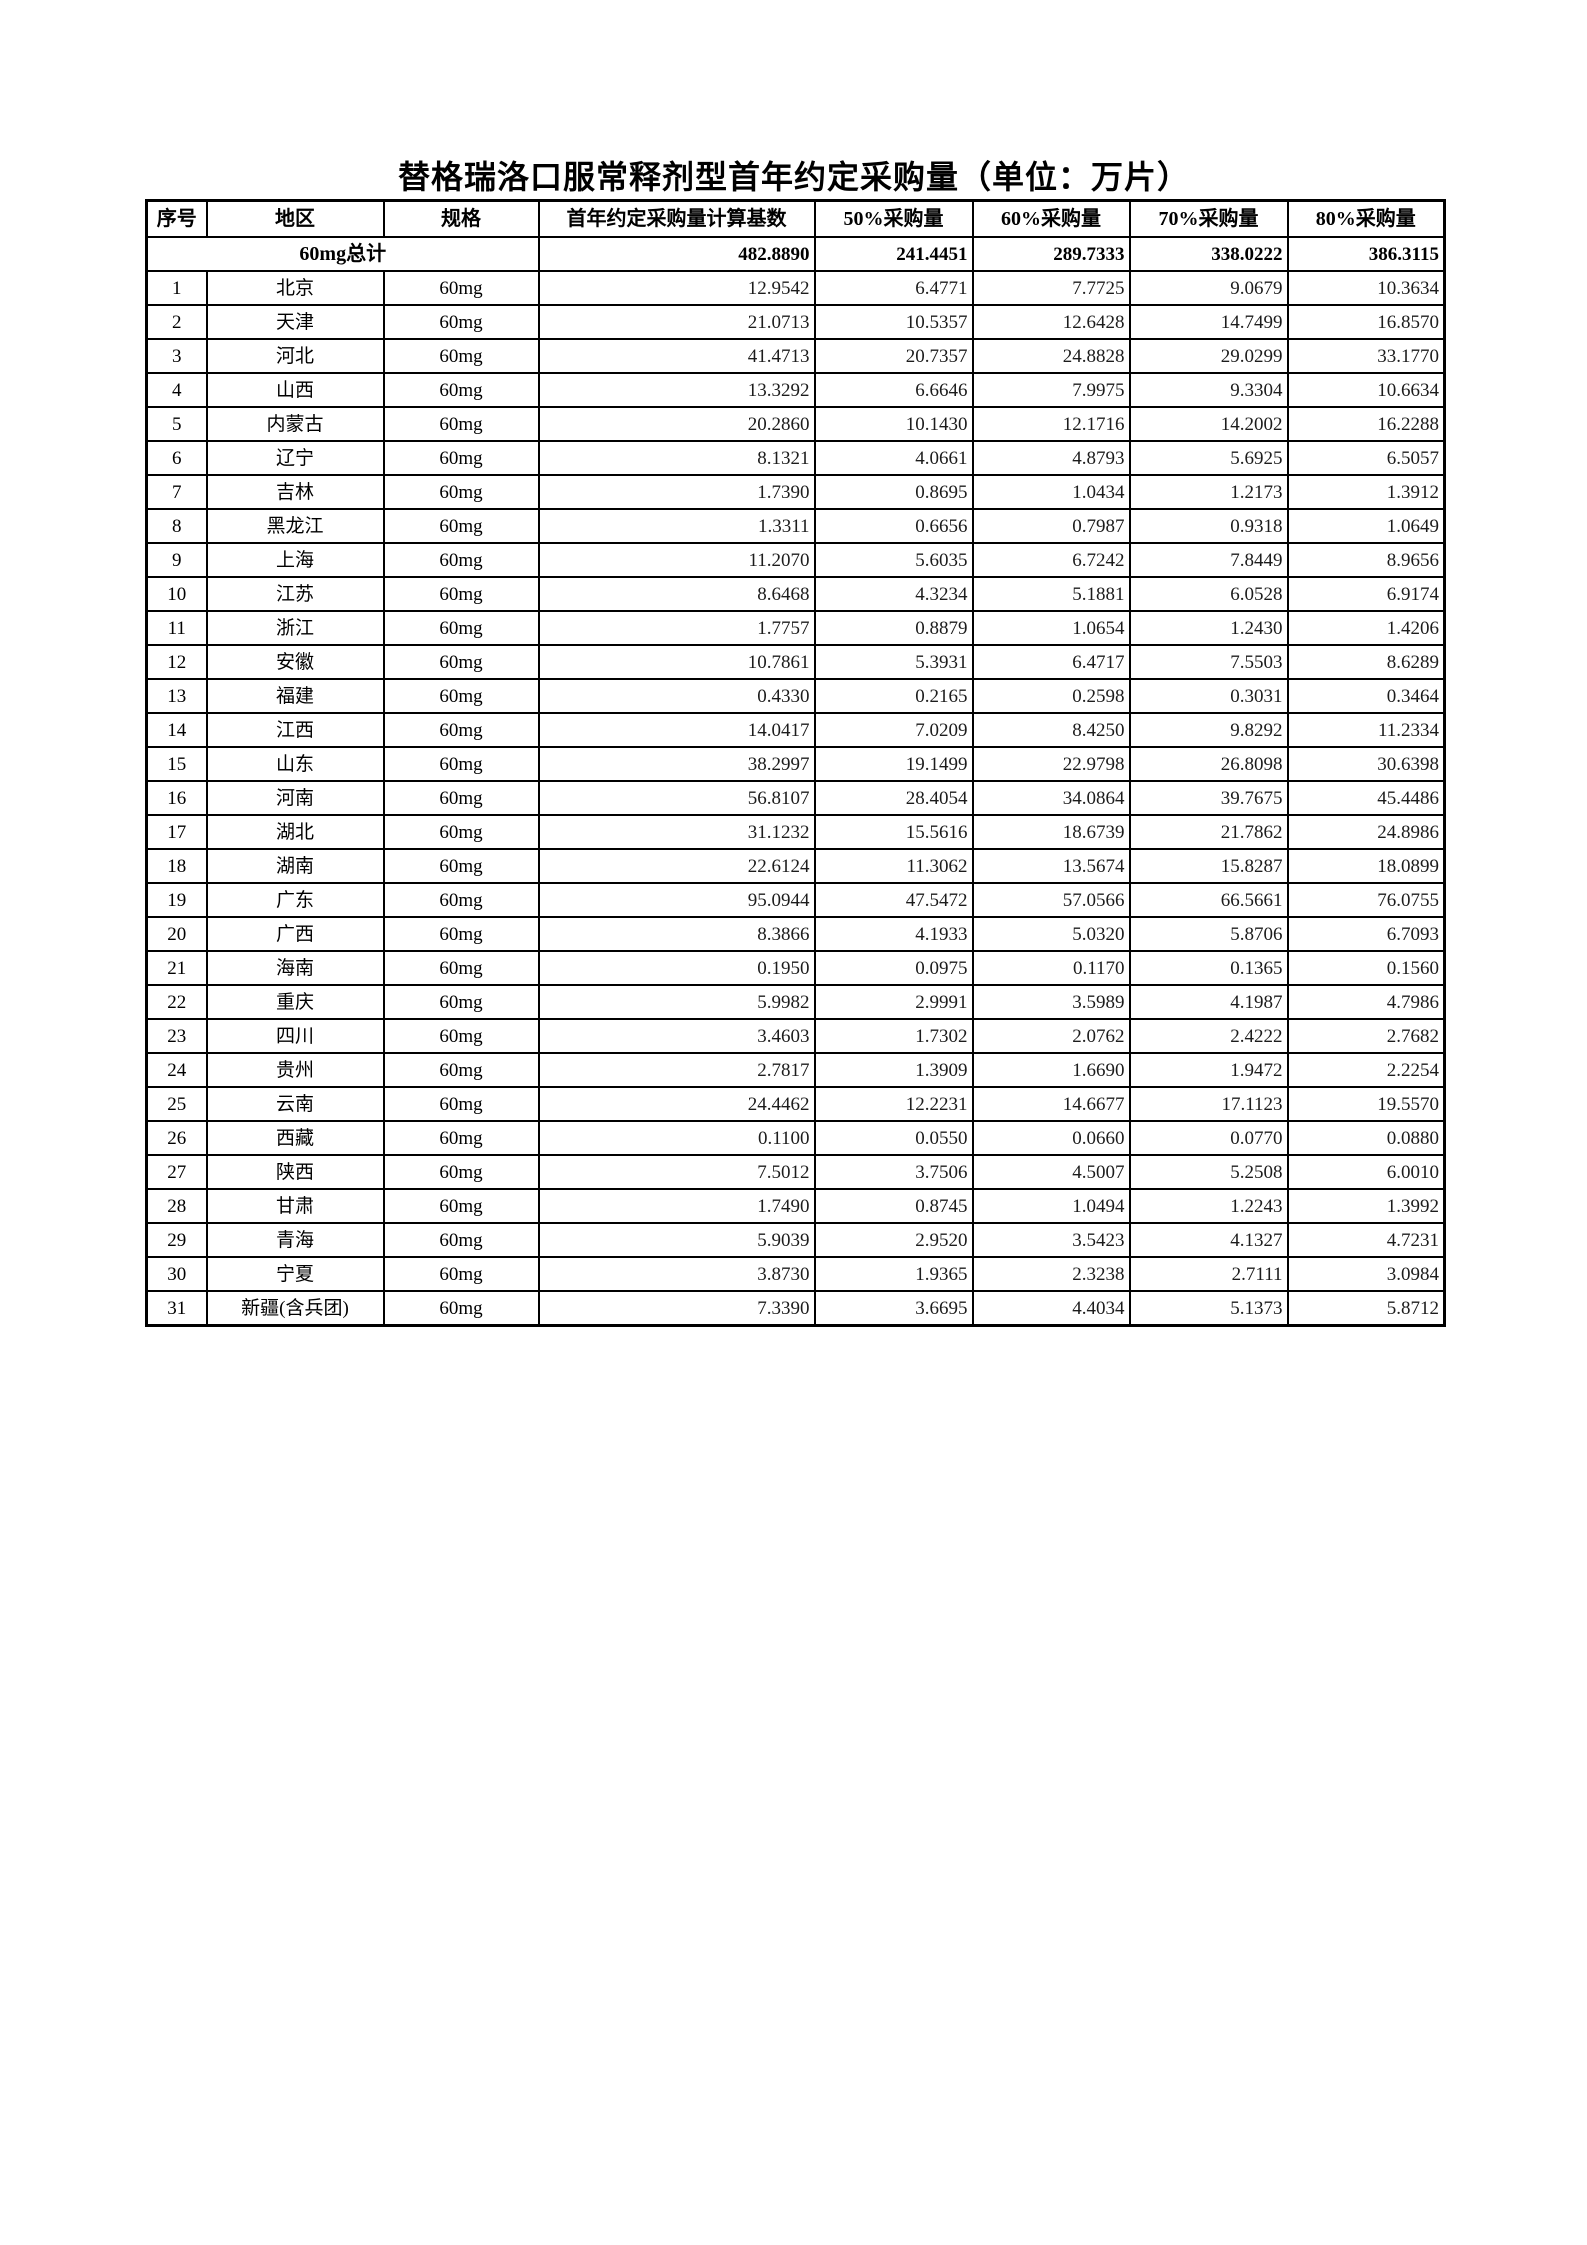 Image resolution: width=1587 pixels, height=2245 pixels. Describe the element at coordinates (1051, 968) in the screenshot. I see `pct60-value-cell: 0.1170` at that location.